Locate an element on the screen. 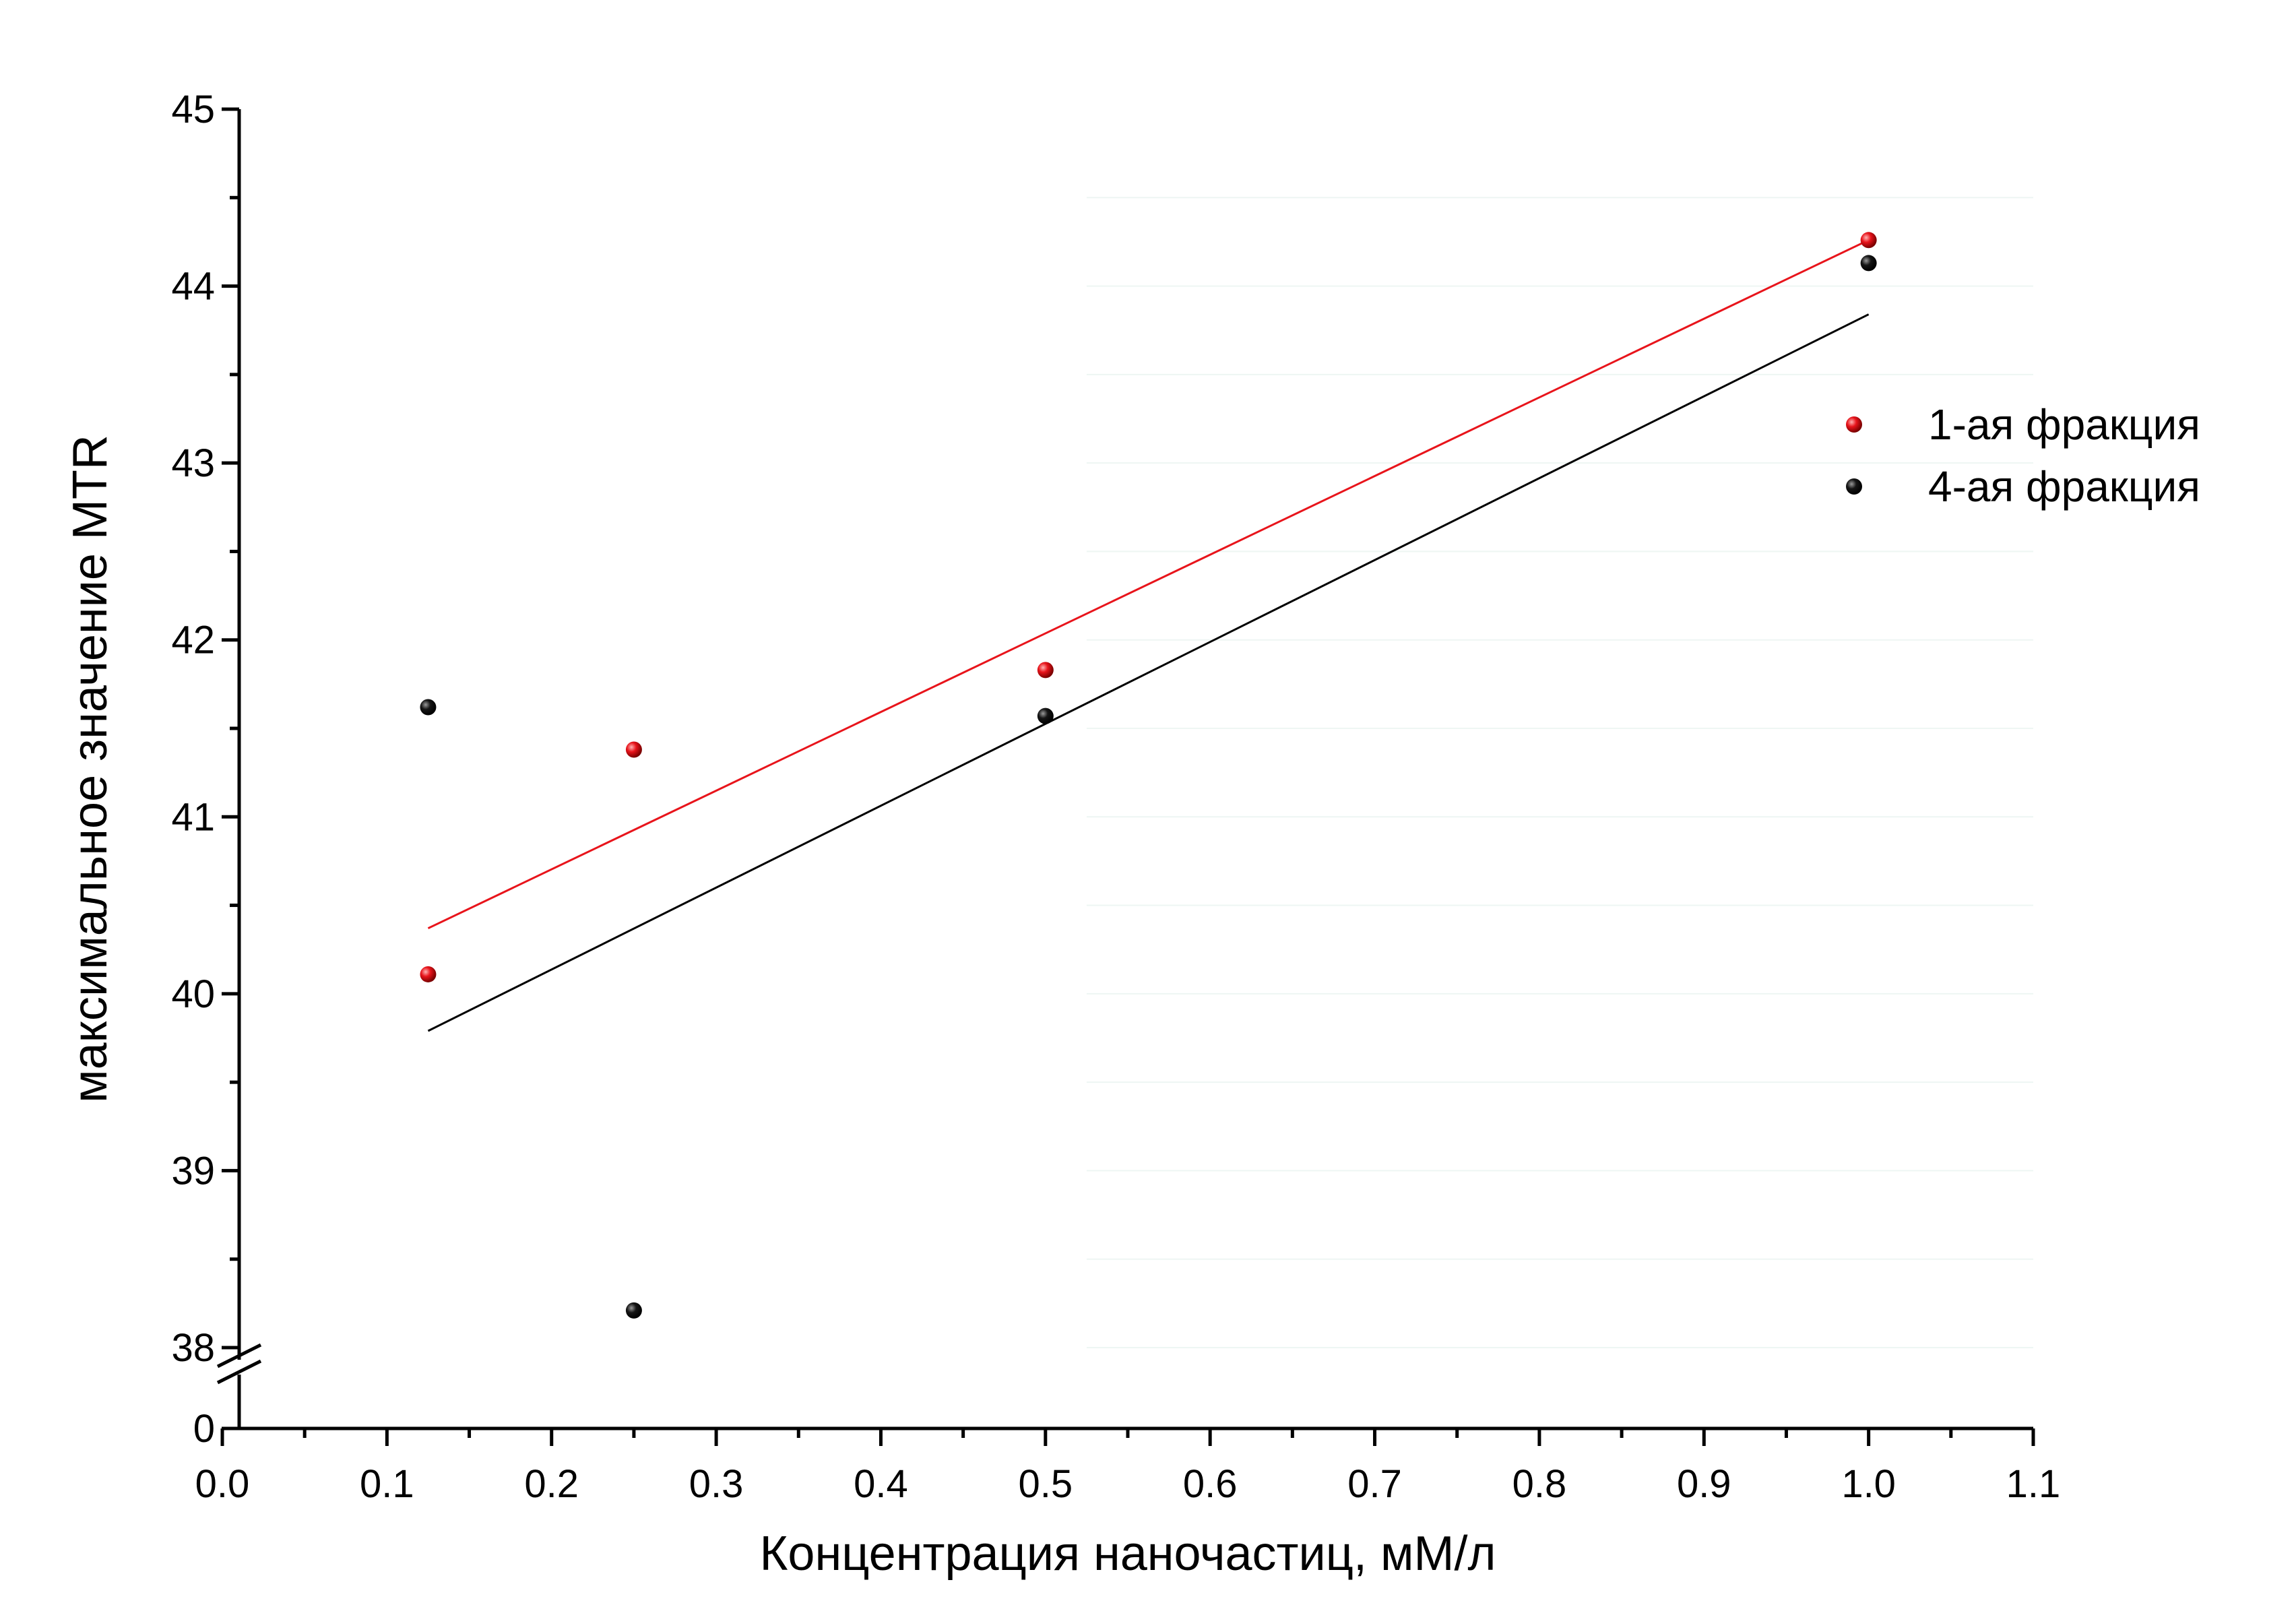 The image size is (2296, 1605). x-tick-label: 0.4 is located at coordinates (881, 1484).